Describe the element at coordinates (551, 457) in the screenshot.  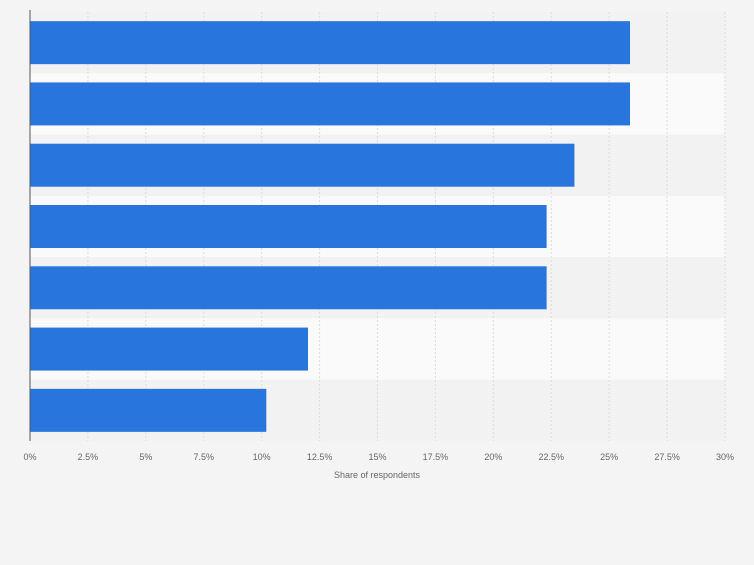
I see `x-tick-label: 22.5%` at that location.